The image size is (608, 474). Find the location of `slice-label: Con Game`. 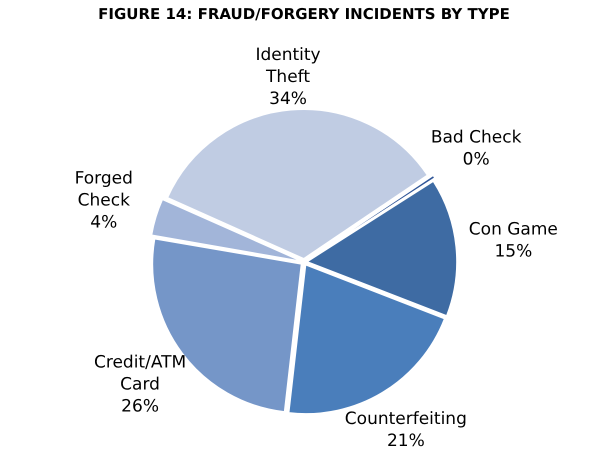

slice-label: Con Game is located at coordinates (513, 230).